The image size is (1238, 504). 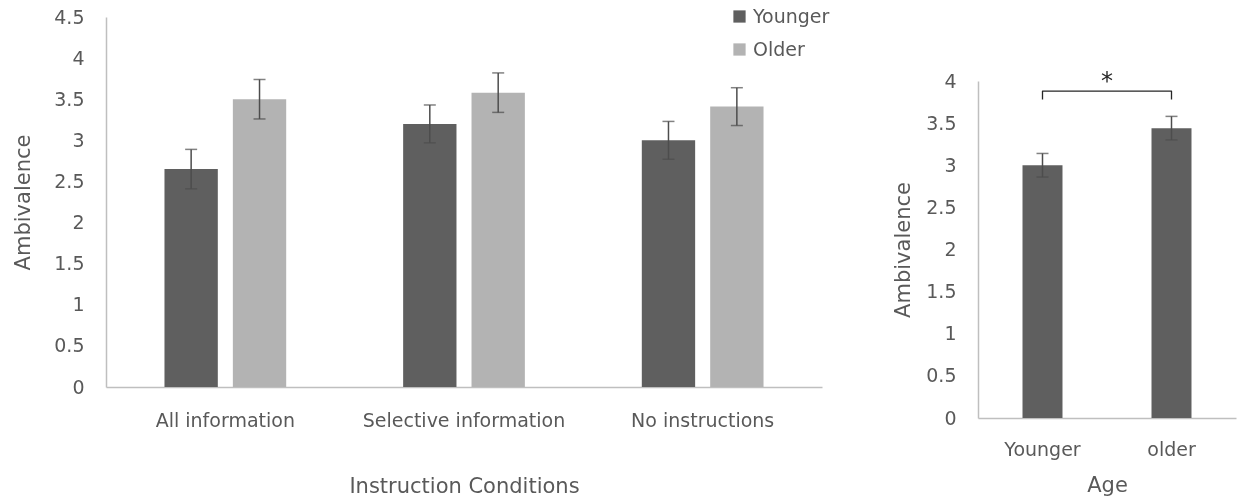 What do you see at coordinates (703, 419) in the screenshot?
I see `x-tick-label: No instructions` at bounding box center [703, 419].